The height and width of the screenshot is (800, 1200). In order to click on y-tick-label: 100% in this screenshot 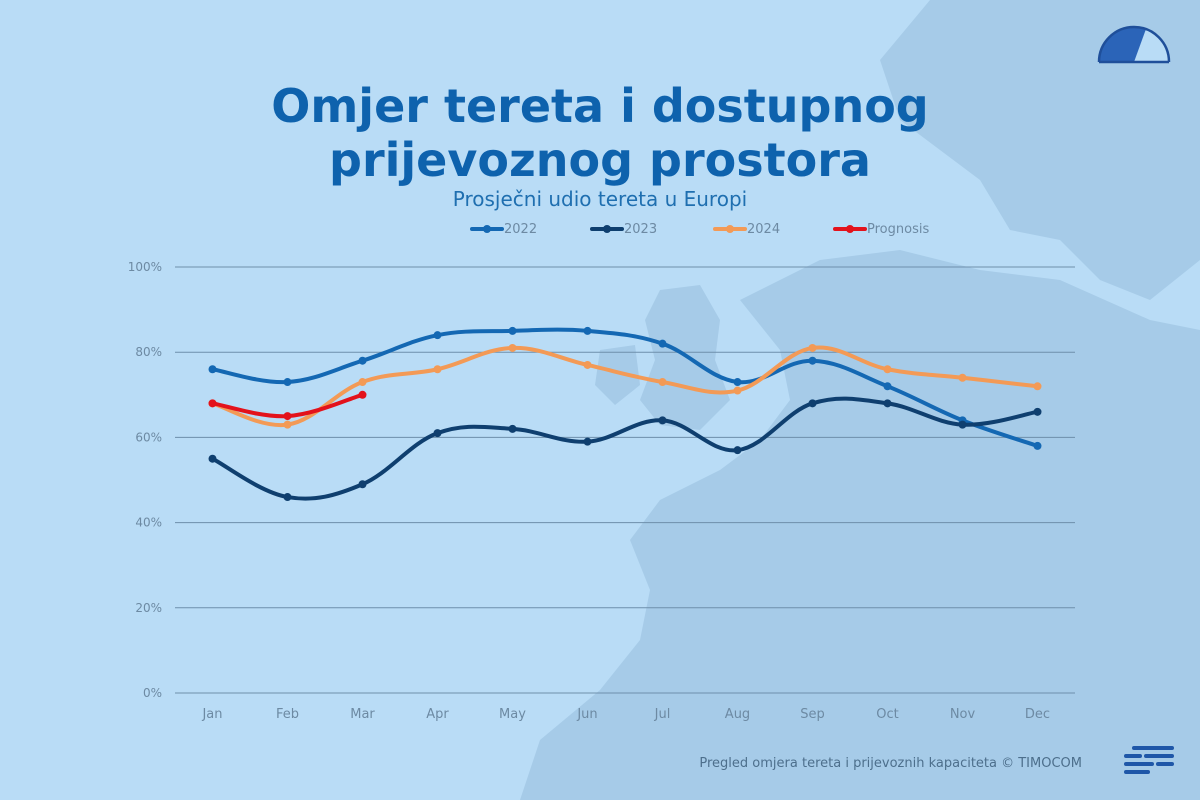, I will do `click(145, 267)`.